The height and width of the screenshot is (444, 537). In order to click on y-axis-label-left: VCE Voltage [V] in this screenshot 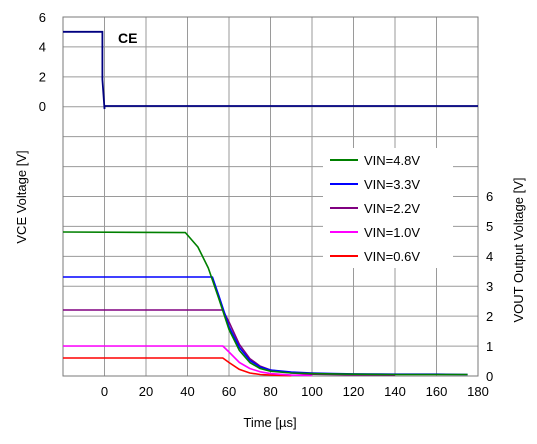, I will do `click(21, 196)`.